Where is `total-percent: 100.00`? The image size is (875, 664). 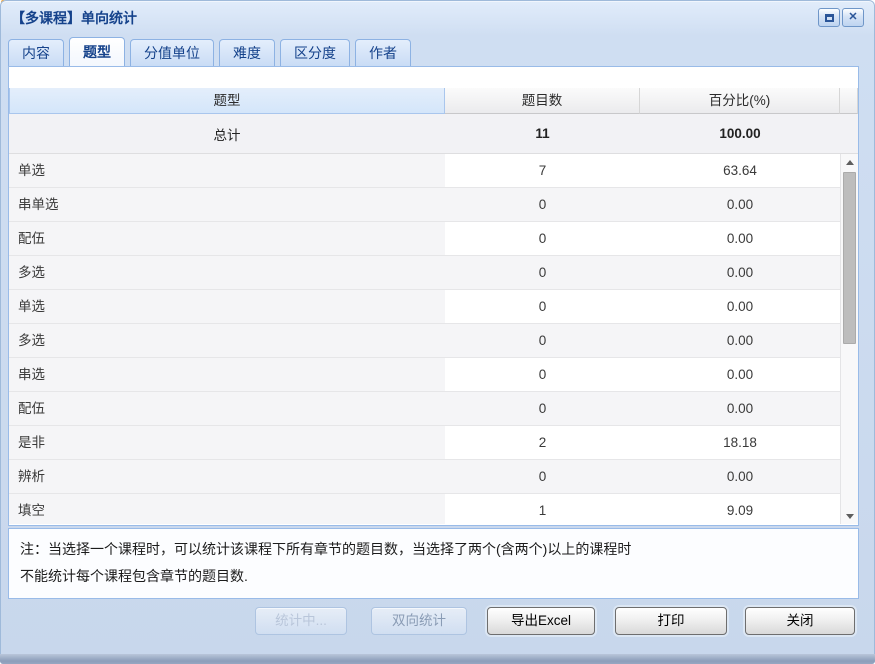
total-percent: 100.00 is located at coordinates (740, 133).